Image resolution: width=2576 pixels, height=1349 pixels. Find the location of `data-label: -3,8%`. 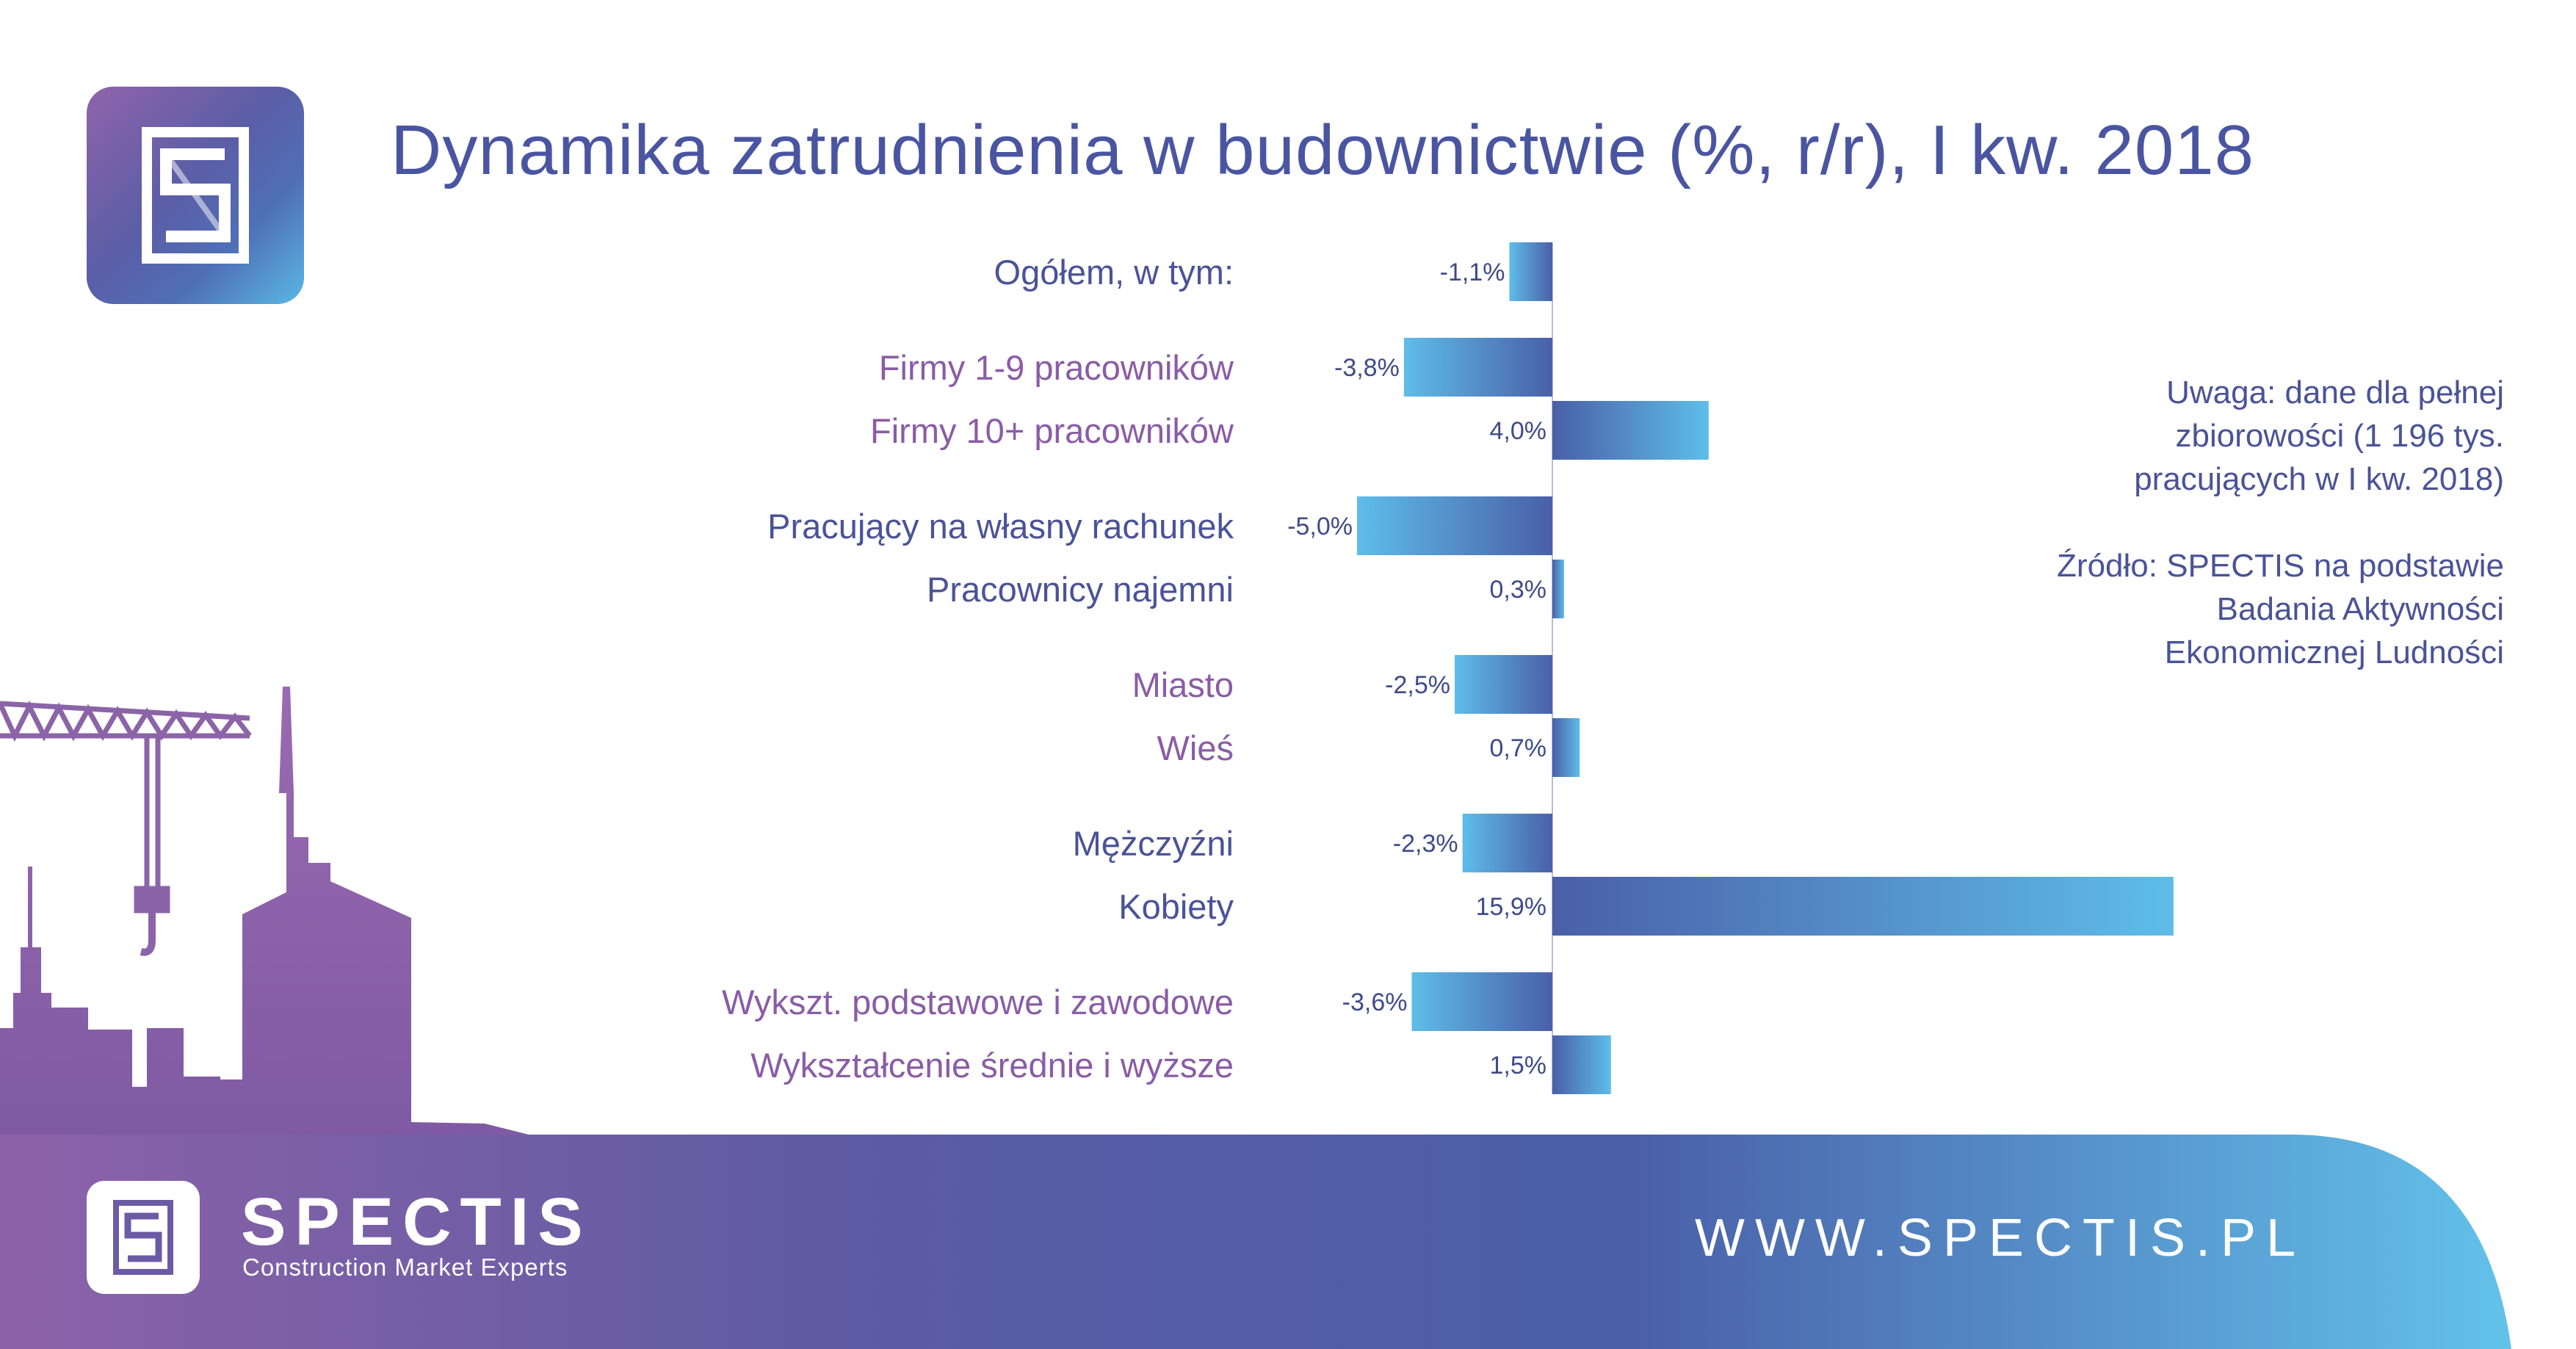

data-label: -3,8% is located at coordinates (1367, 368).